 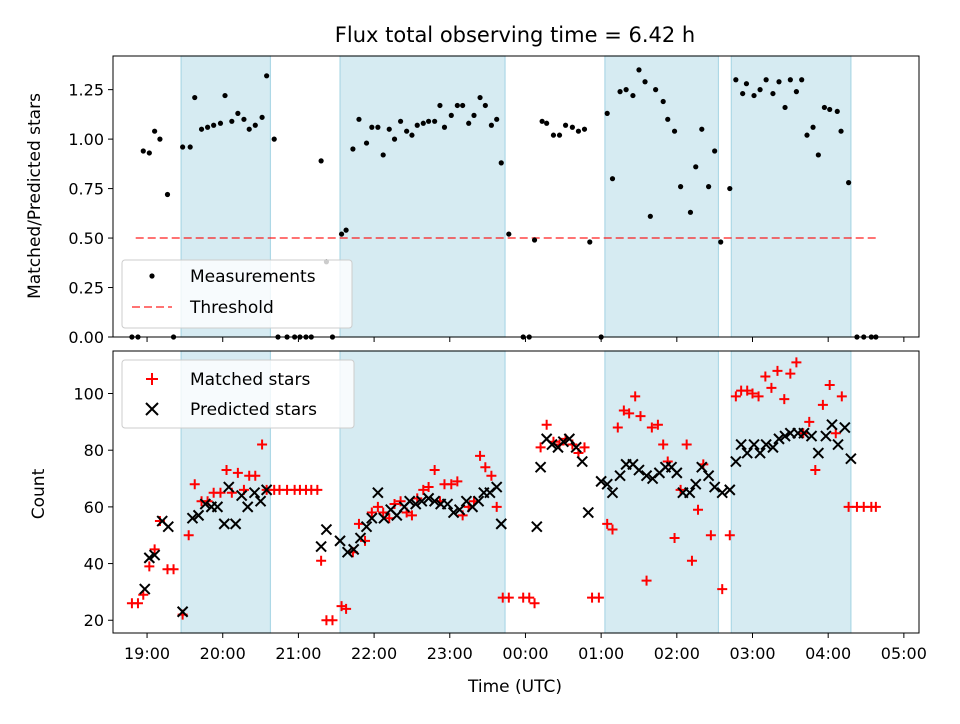 I want to click on y-tick-label: 40, so click(x=94, y=564).